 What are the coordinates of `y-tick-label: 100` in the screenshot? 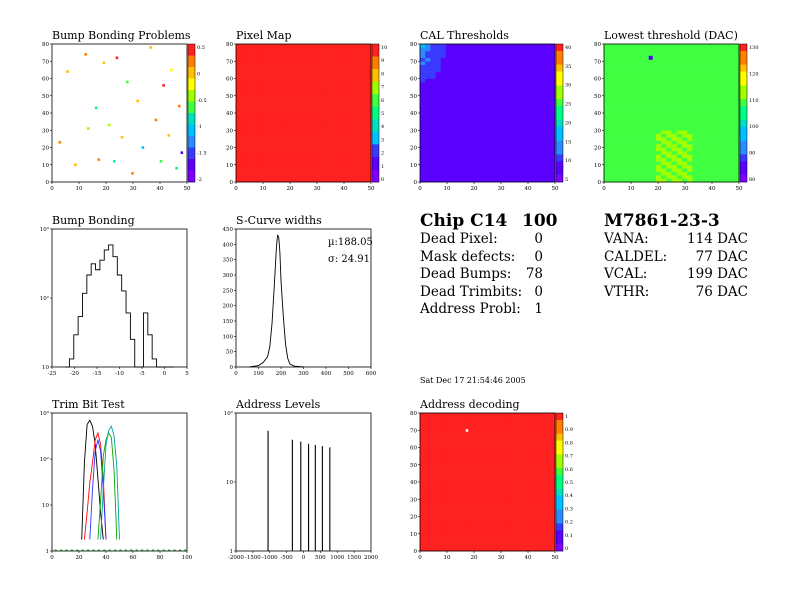 It's located at (228, 337).